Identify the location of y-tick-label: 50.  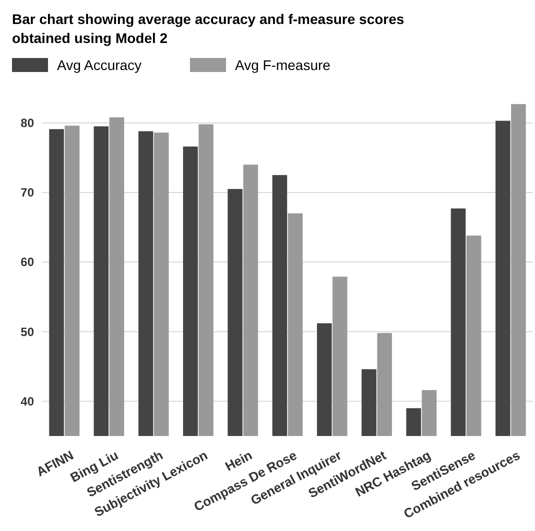
(27, 331).